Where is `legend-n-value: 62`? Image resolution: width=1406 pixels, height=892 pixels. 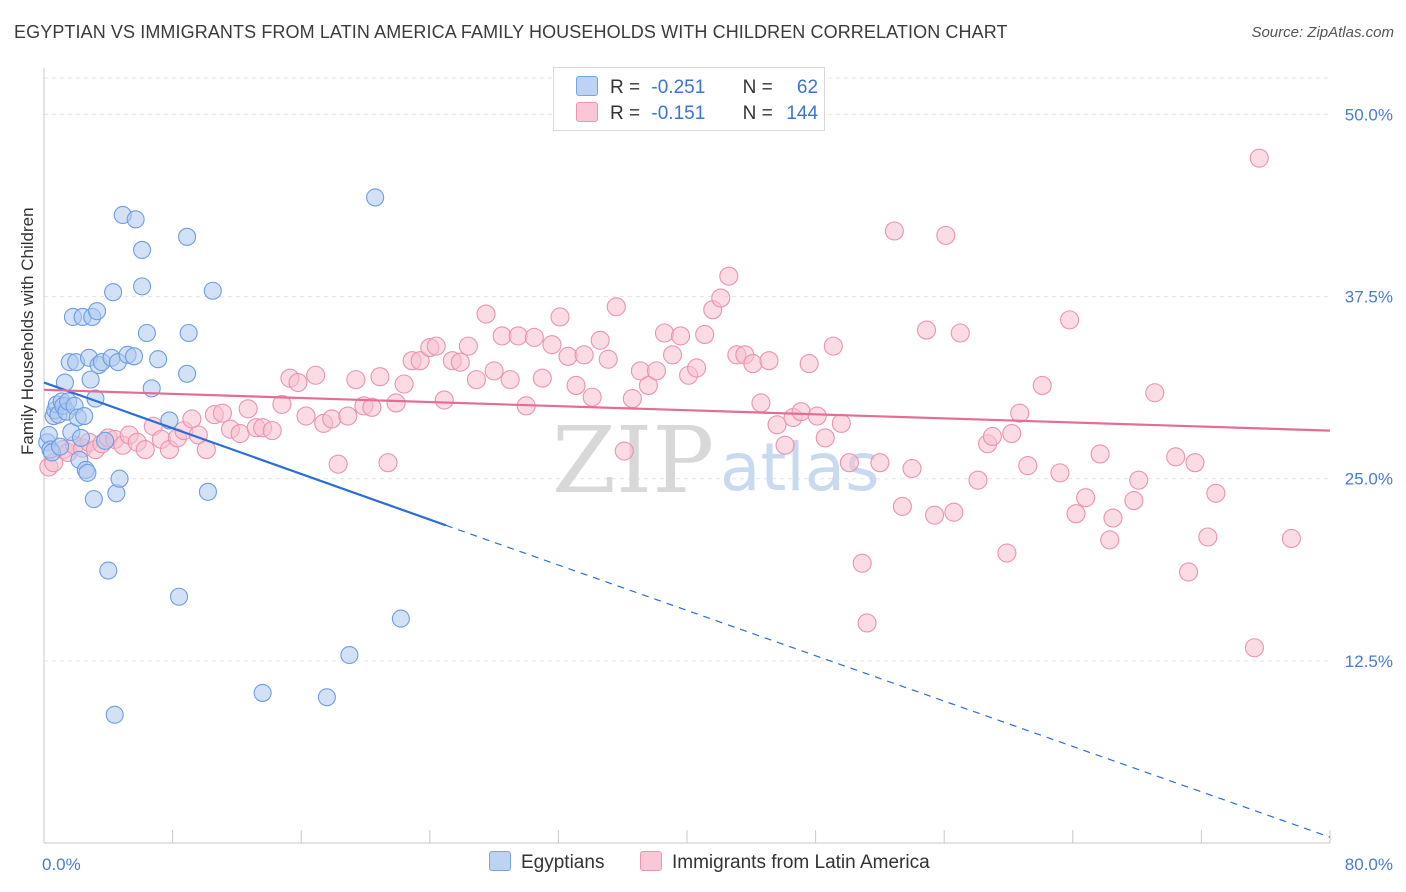
legend-n-value: 62 is located at coordinates (807, 87).